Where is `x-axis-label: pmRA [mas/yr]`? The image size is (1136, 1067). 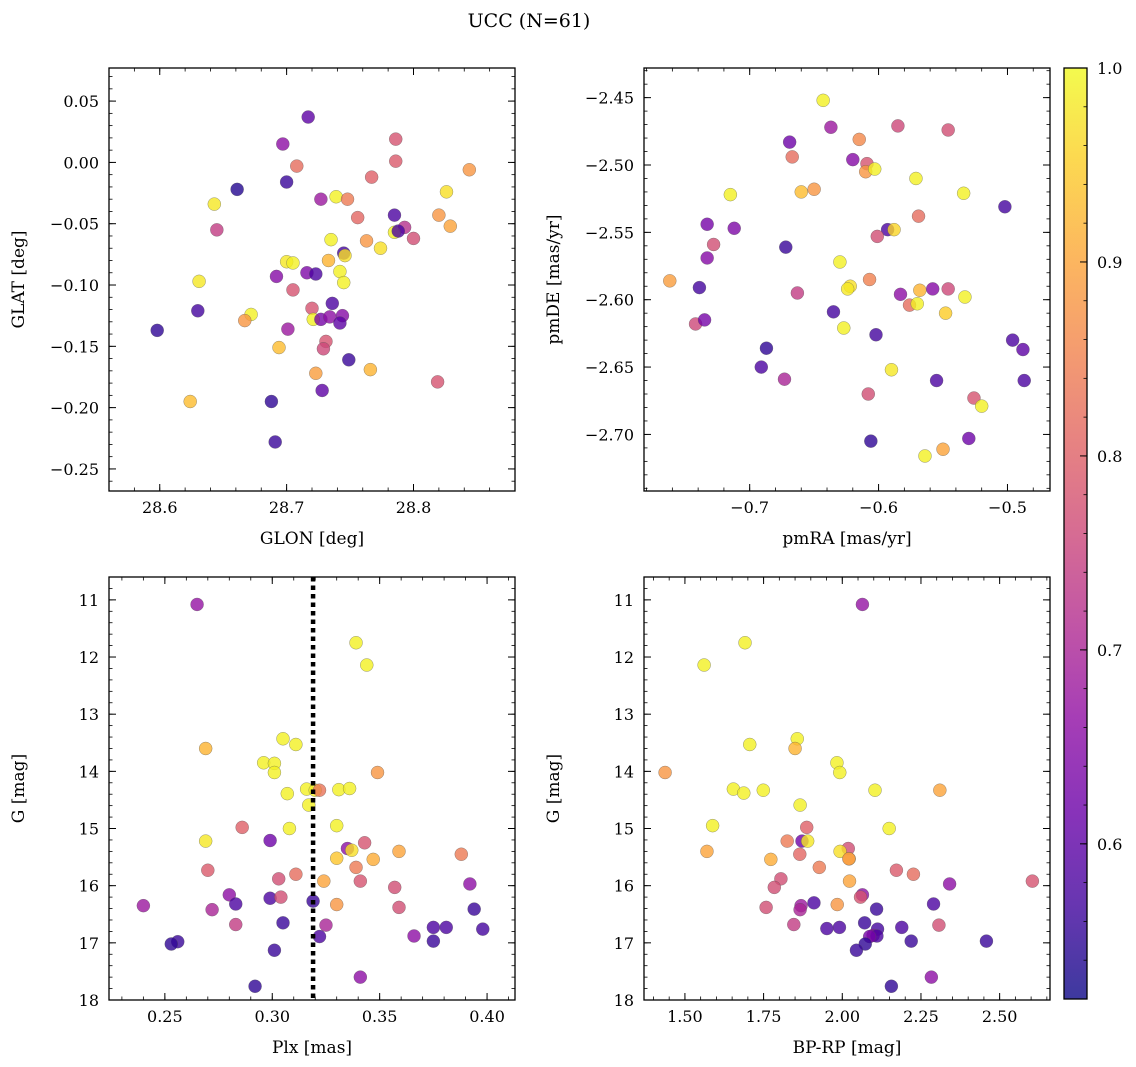
x-axis-label: pmRA [mas/yr] is located at coordinates (846, 539).